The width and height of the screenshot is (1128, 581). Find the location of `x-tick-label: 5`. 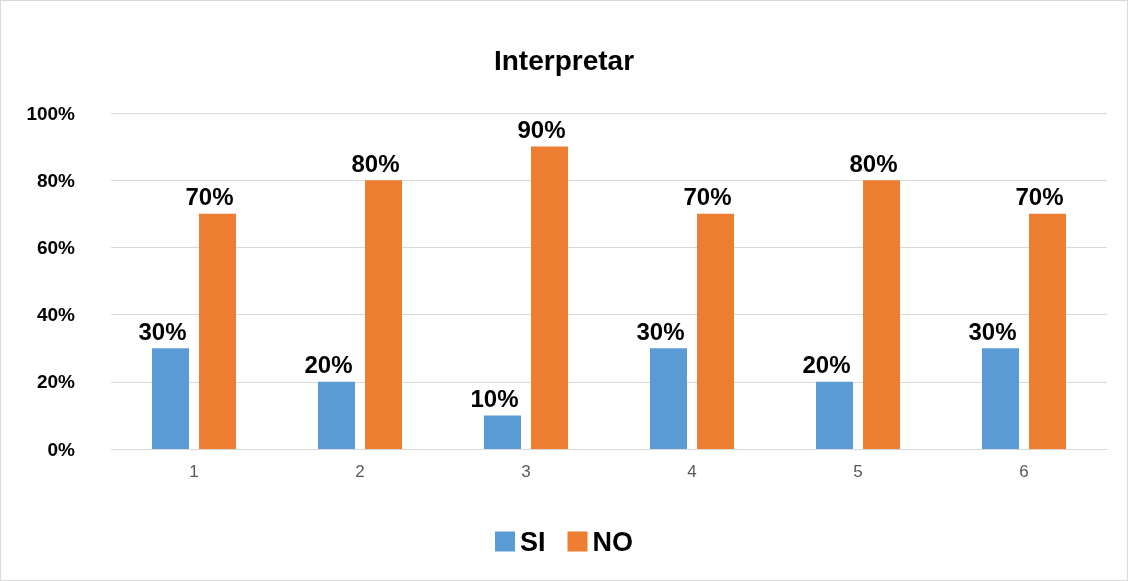

x-tick-label: 5 is located at coordinates (858, 471).